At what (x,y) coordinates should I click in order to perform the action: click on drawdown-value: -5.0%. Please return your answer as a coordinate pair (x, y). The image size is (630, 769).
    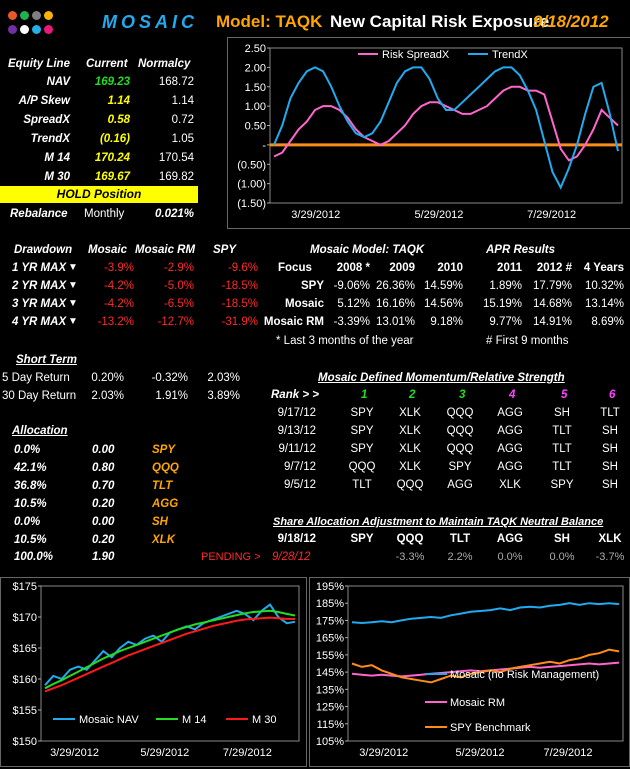
    Looking at the image, I should click on (178, 286).